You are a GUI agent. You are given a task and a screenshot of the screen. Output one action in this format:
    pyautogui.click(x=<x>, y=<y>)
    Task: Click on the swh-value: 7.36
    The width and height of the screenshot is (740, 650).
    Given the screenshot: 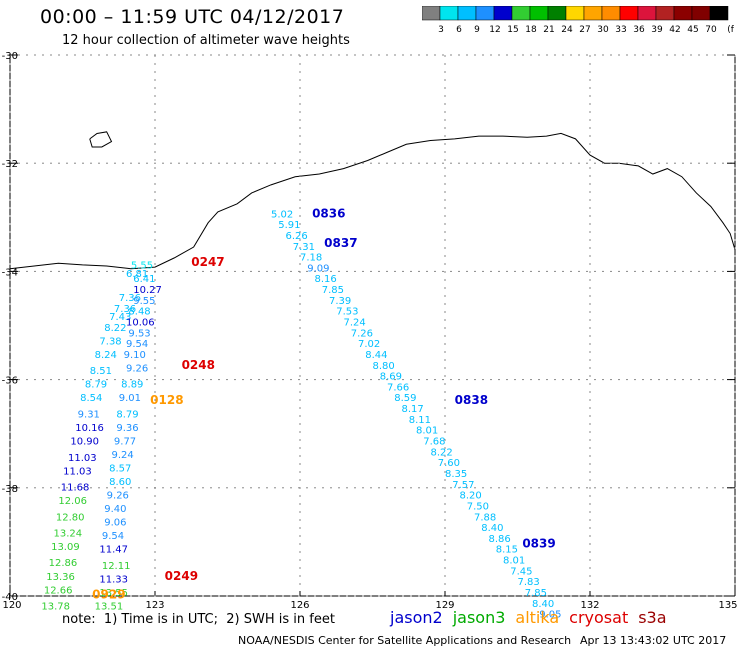 What is the action you would take?
    pyautogui.click(x=125, y=309)
    